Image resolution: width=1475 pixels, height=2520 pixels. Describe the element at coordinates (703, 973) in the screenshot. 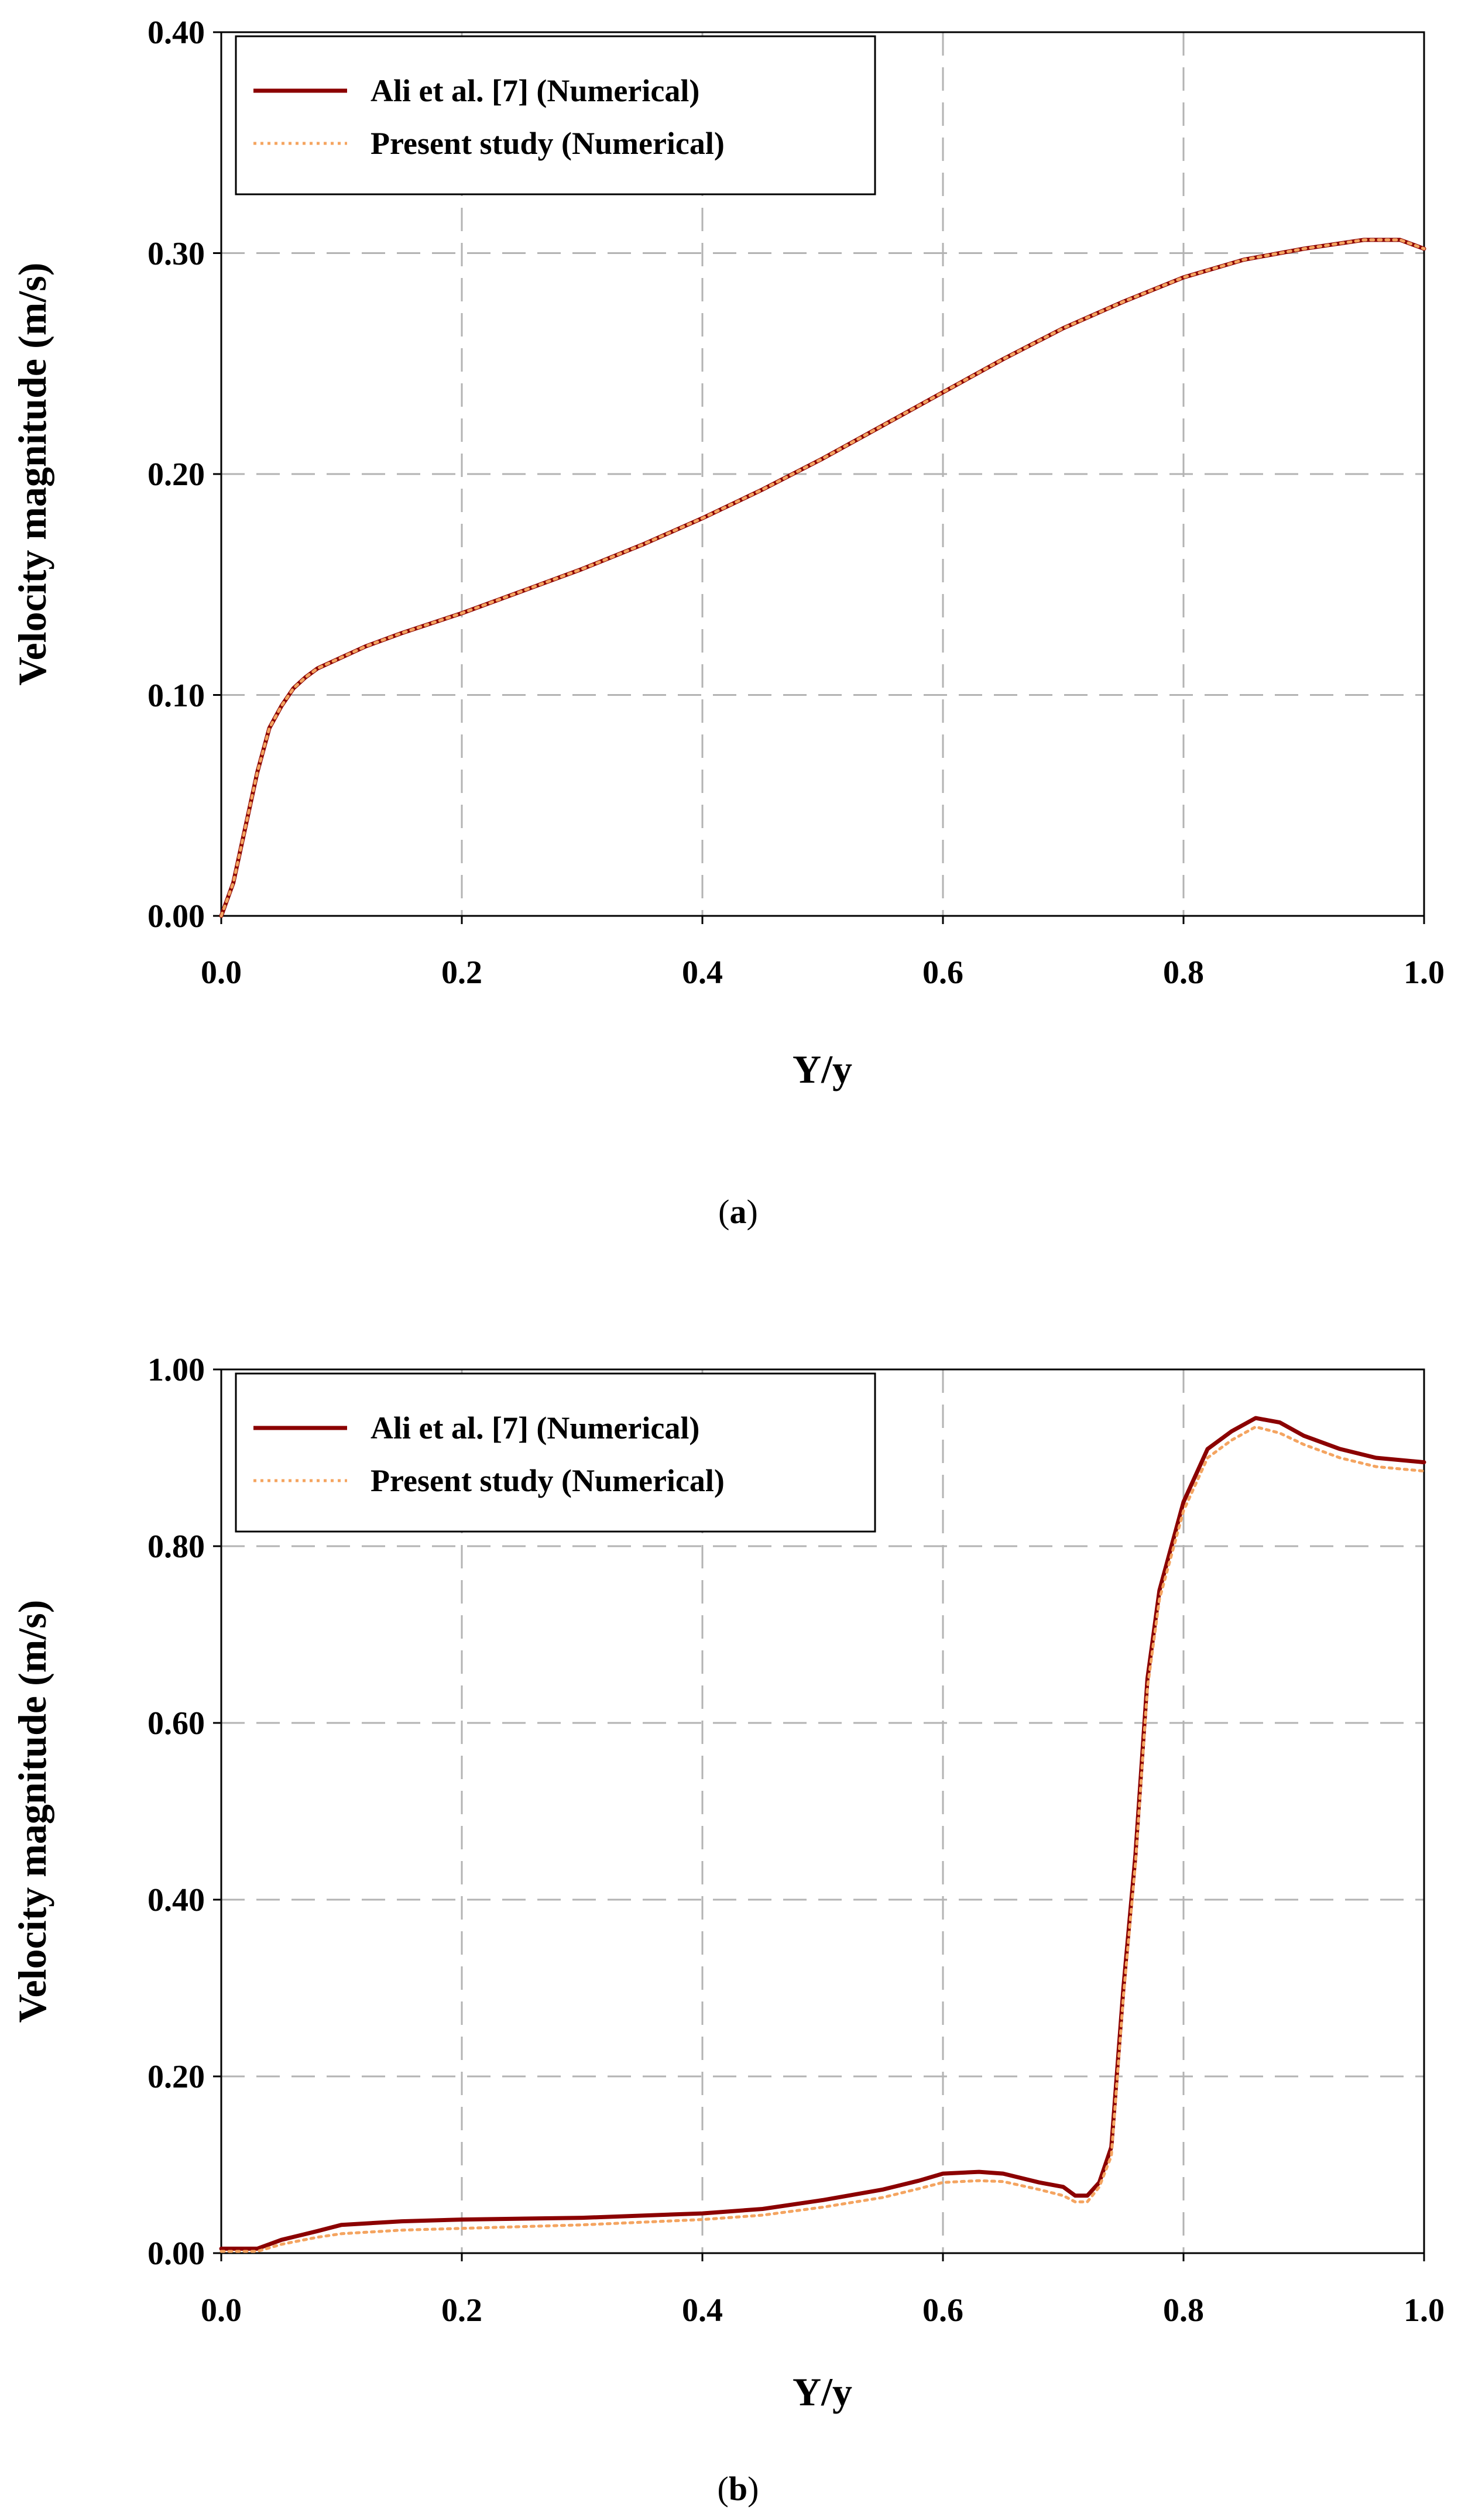

I see `panel-a-x-tick-label: 0.4` at that location.